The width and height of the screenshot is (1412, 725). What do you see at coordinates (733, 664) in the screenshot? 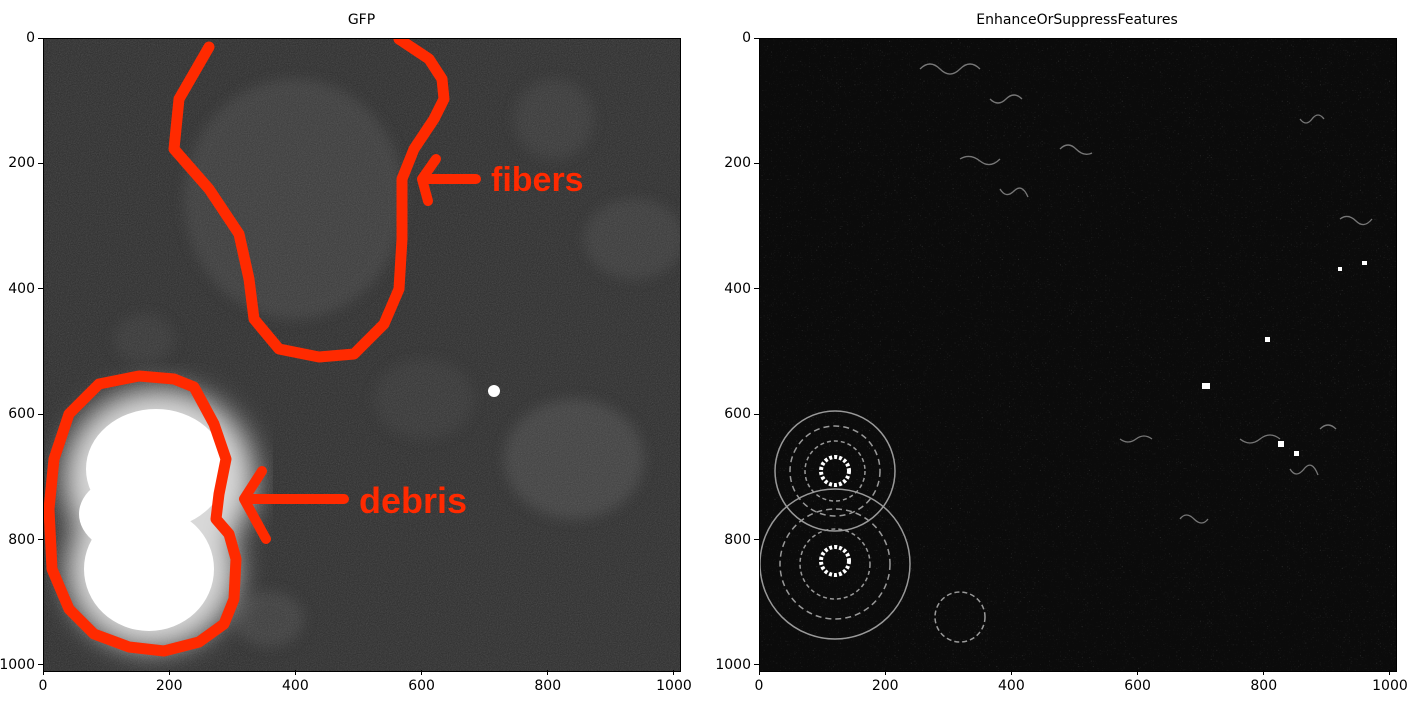
I see `enhance-y-tick-label: 1000` at bounding box center [733, 664].